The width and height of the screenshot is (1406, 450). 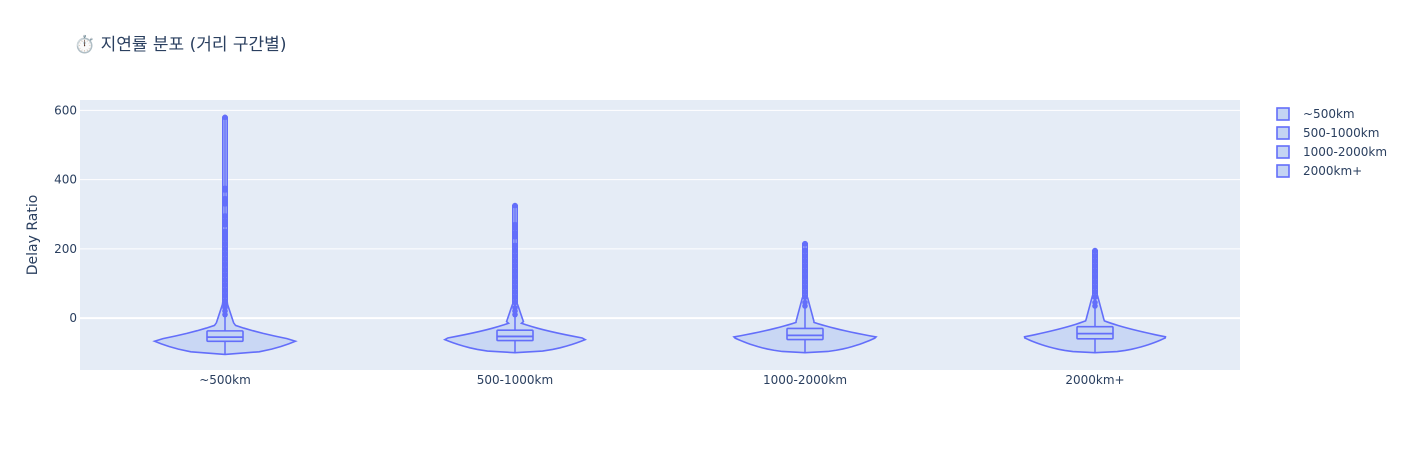 What do you see at coordinates (65, 180) in the screenshot?
I see `y-tick-label: 400` at bounding box center [65, 180].